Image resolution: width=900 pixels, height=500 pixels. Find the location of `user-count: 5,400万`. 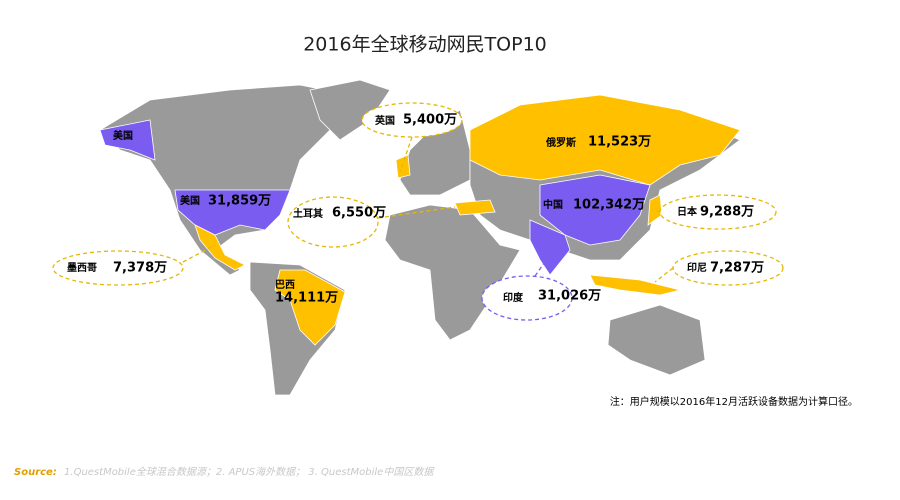

user-count: 5,400万 is located at coordinates (430, 120).